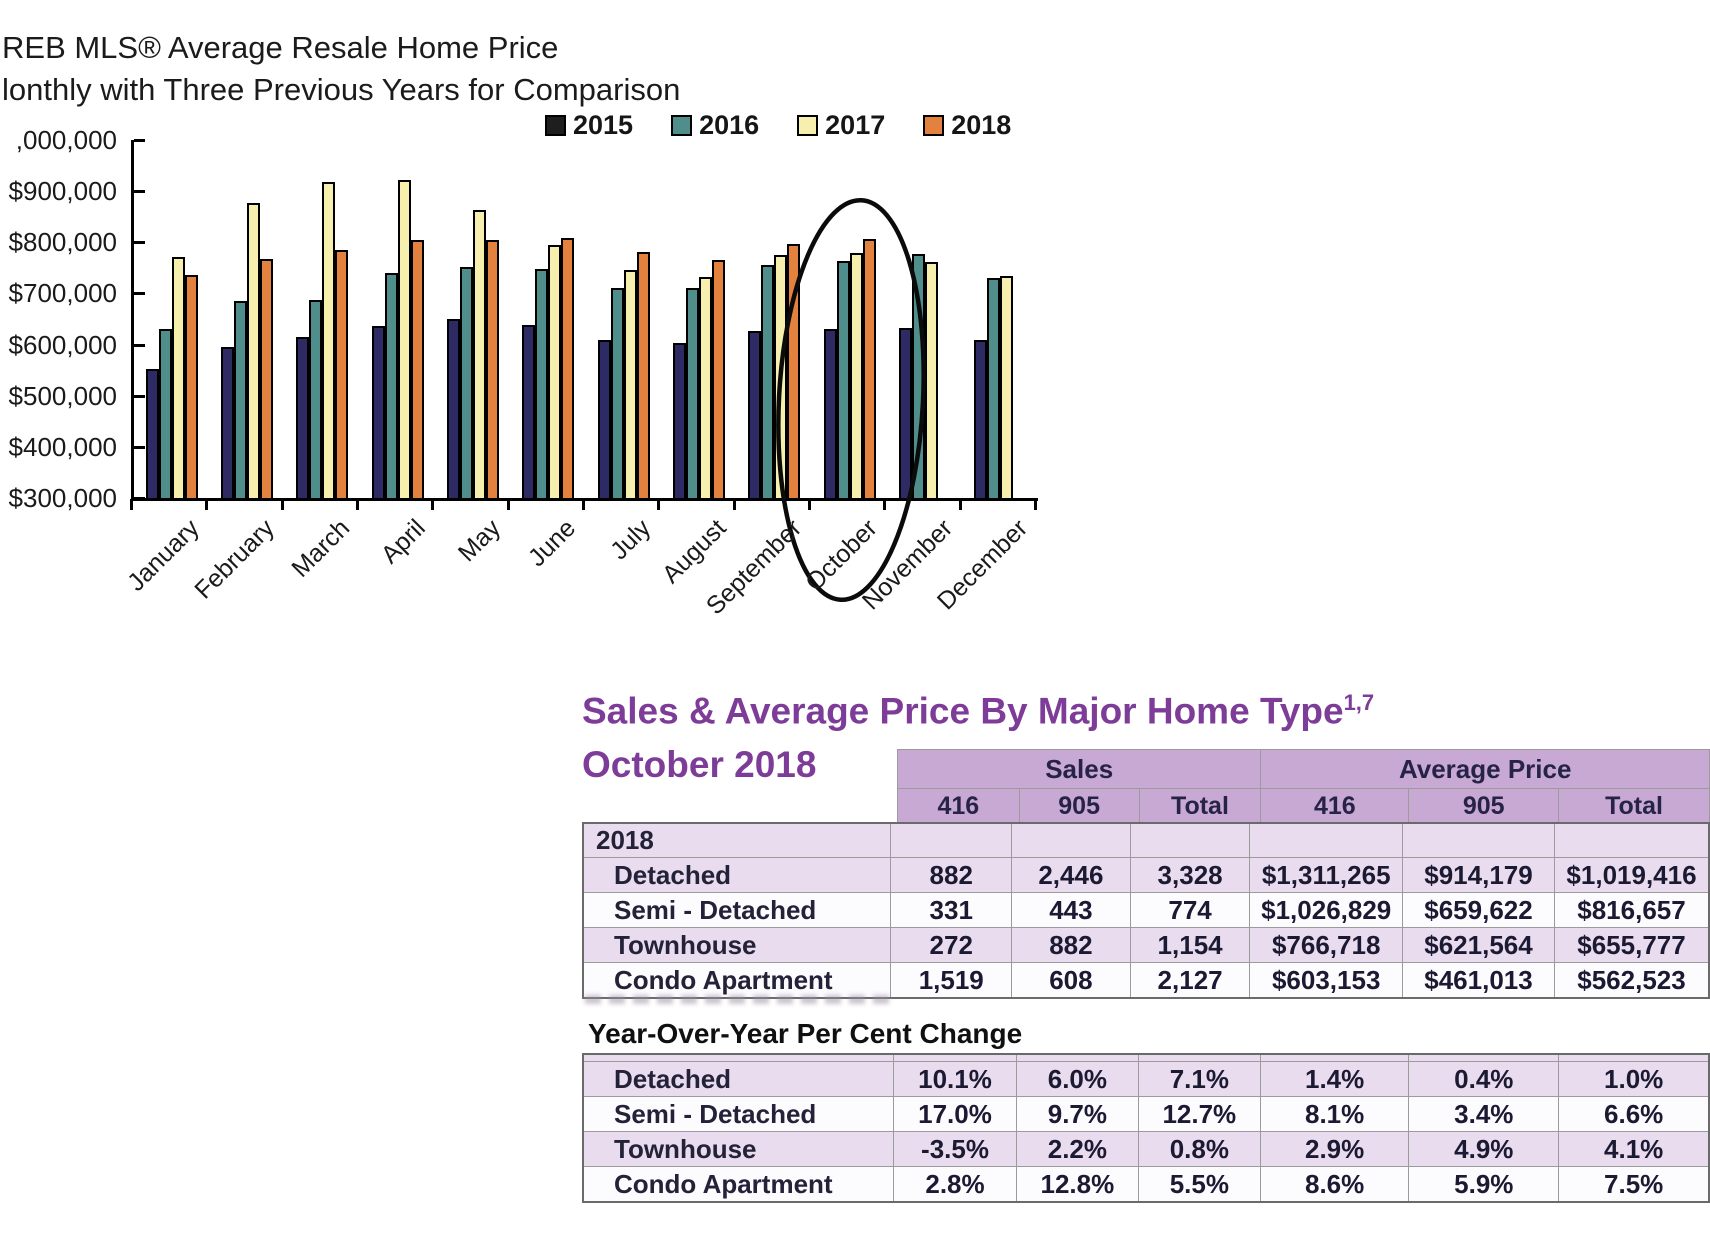 The height and width of the screenshot is (1248, 1710). I want to click on value-cell: 2.2%, so click(1077, 1149).